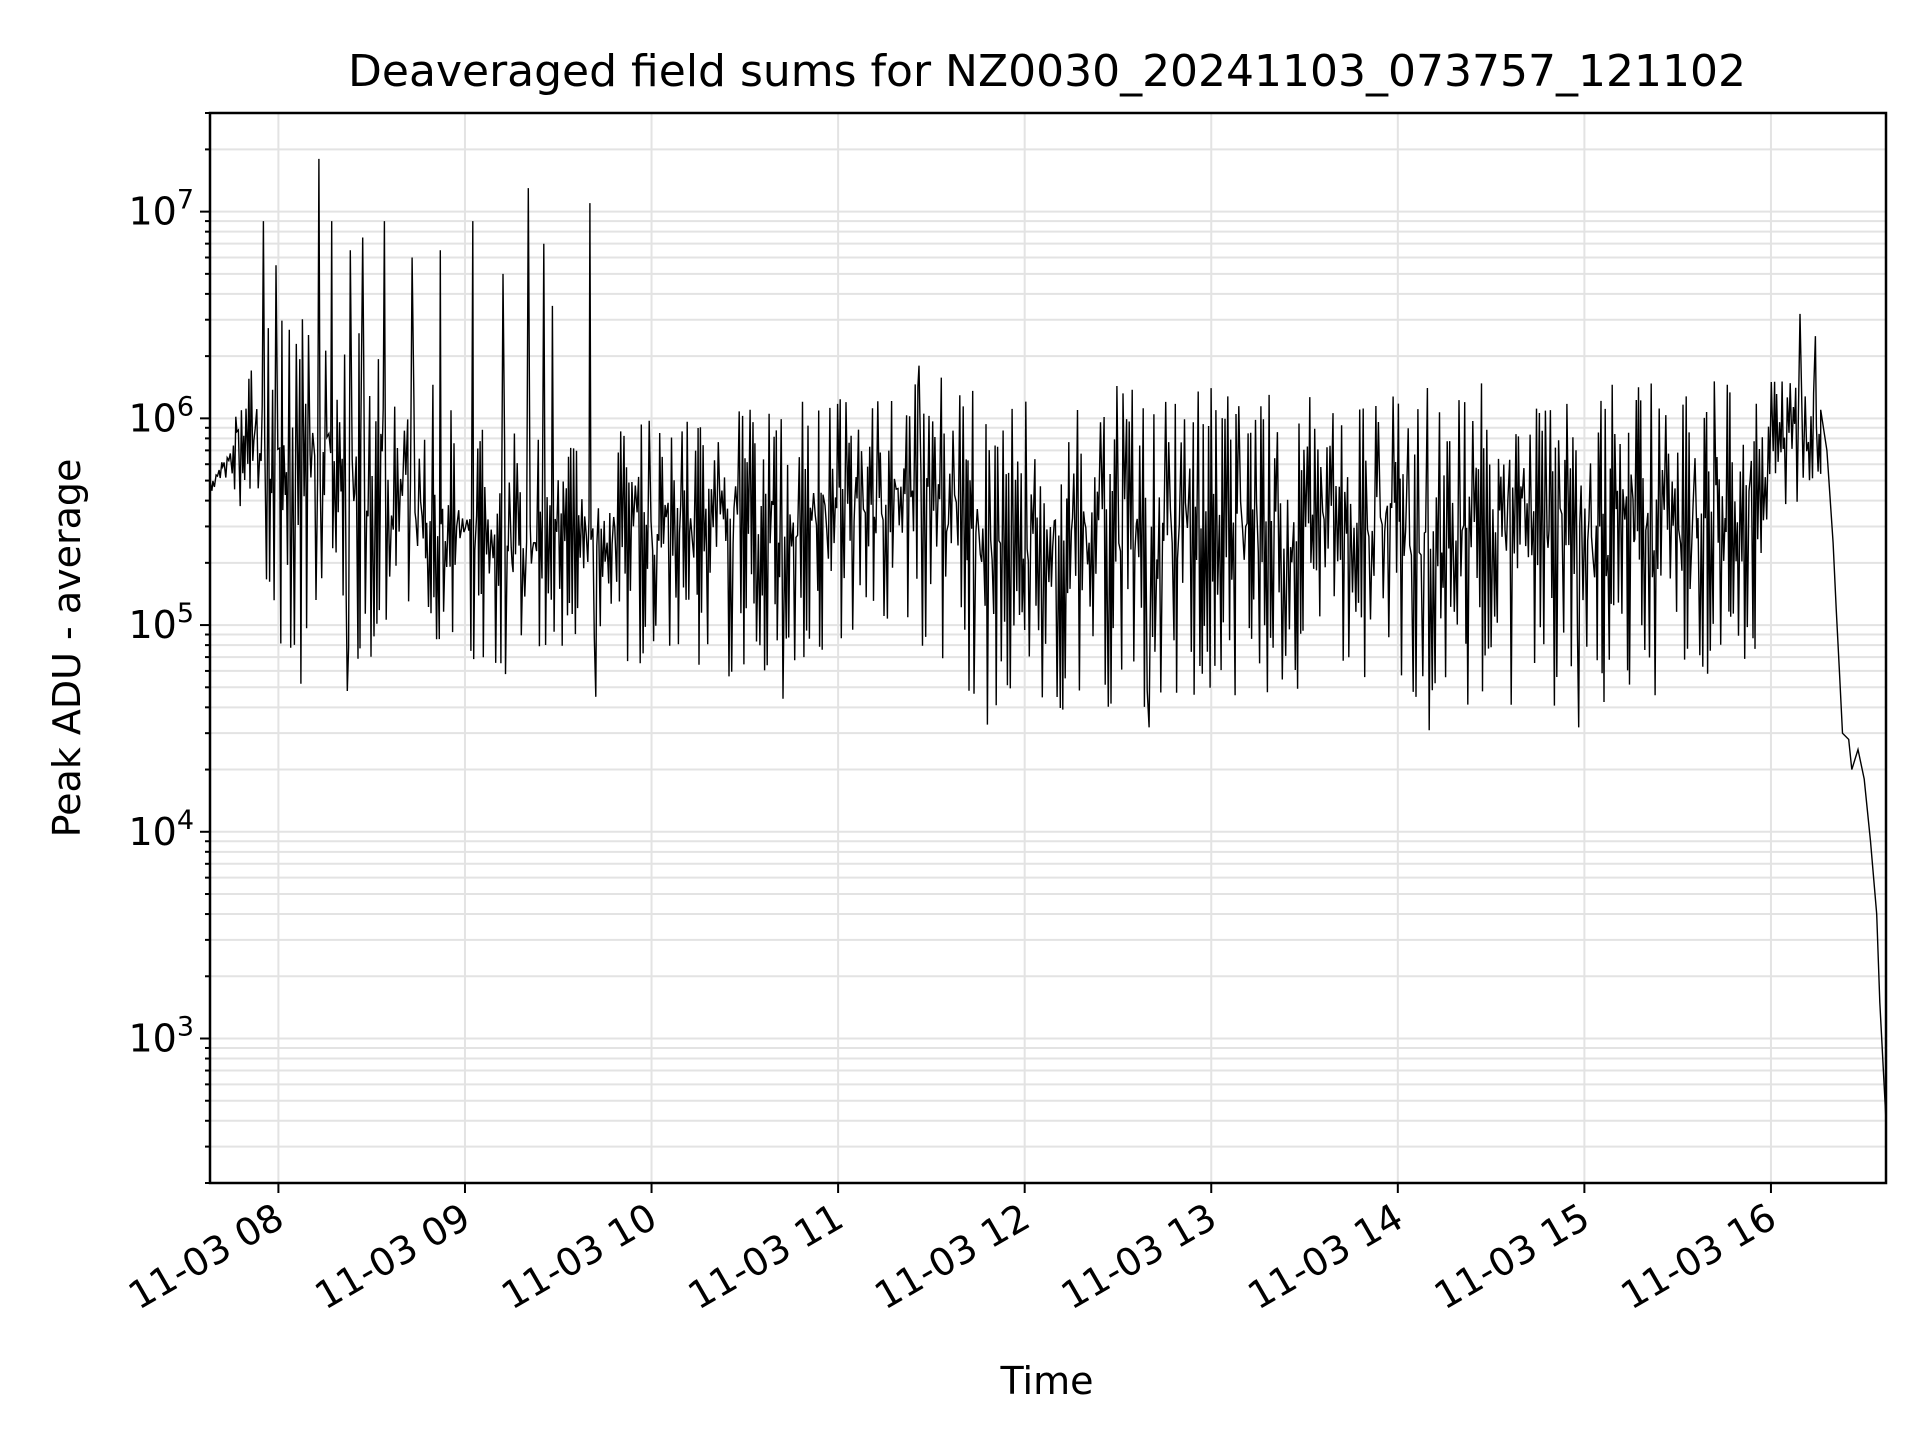 This screenshot has height=1440, width=1920. Describe the element at coordinates (161, 622) in the screenshot. I see `y-tick-label: 105` at that location.